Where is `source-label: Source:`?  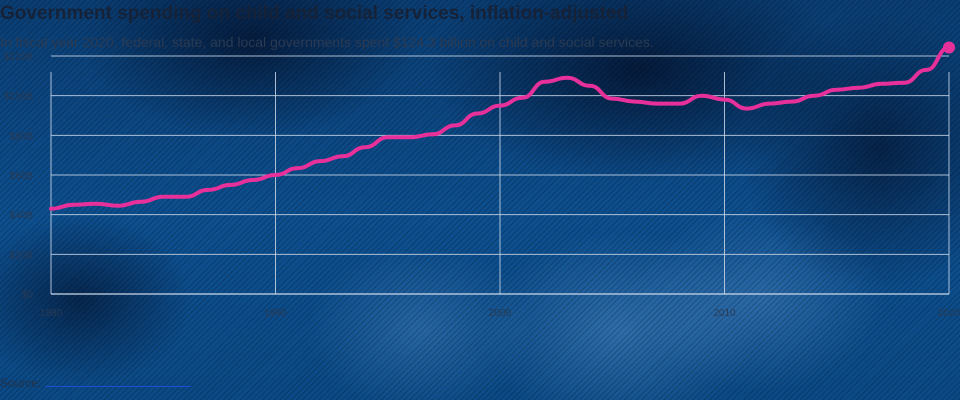
source-label: Source: is located at coordinates (21, 383).